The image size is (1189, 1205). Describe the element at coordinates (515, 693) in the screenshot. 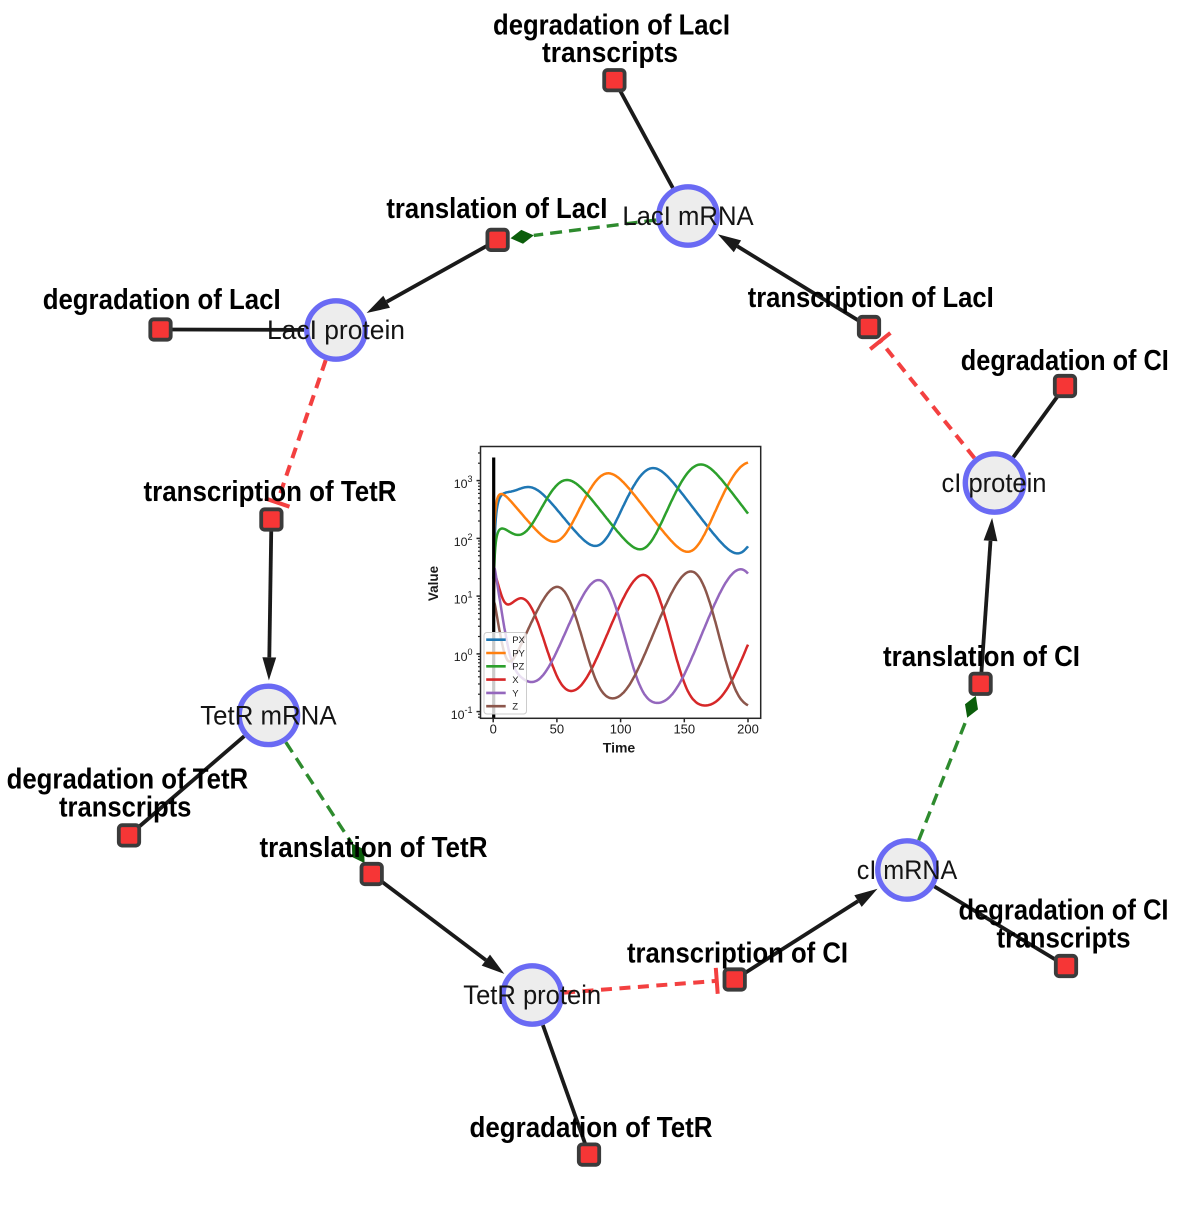

I see `svg-text: Y` at that location.